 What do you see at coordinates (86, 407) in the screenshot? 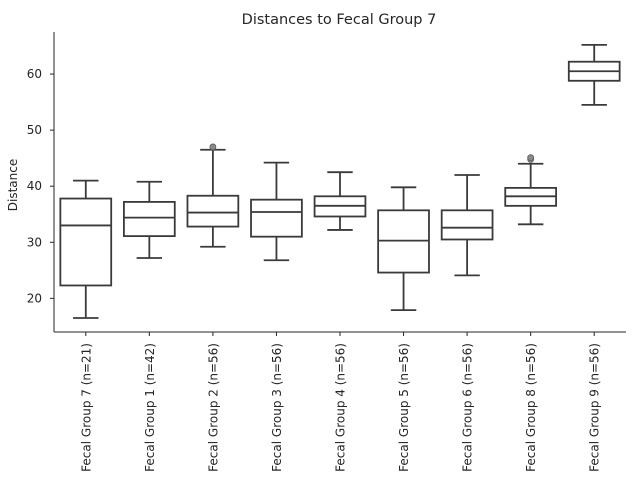
I see `x-tick-label: Fecal Group 7 (n=21)` at bounding box center [86, 407].